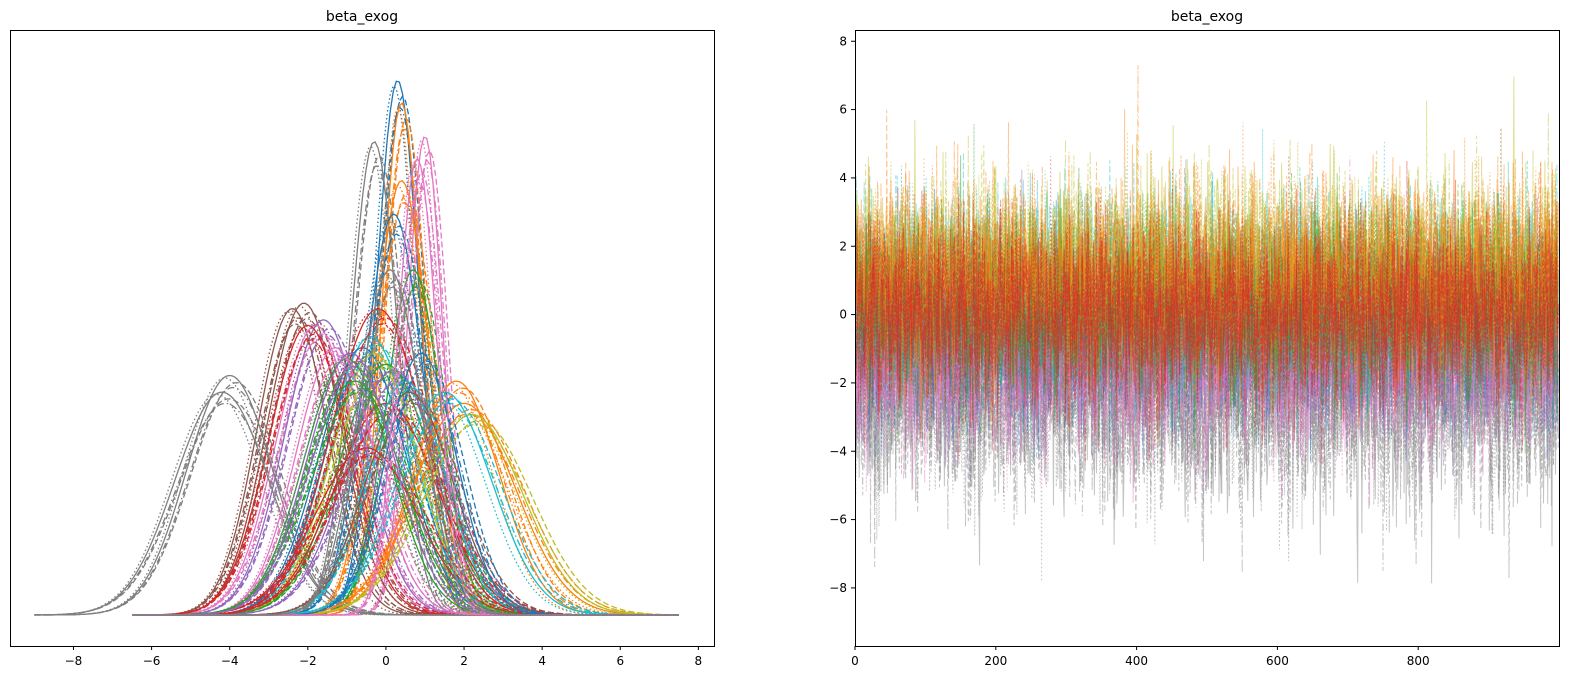 The image size is (1569, 680). Describe the element at coordinates (843, 178) in the screenshot. I see `trace-y-tick-label: 4` at that location.